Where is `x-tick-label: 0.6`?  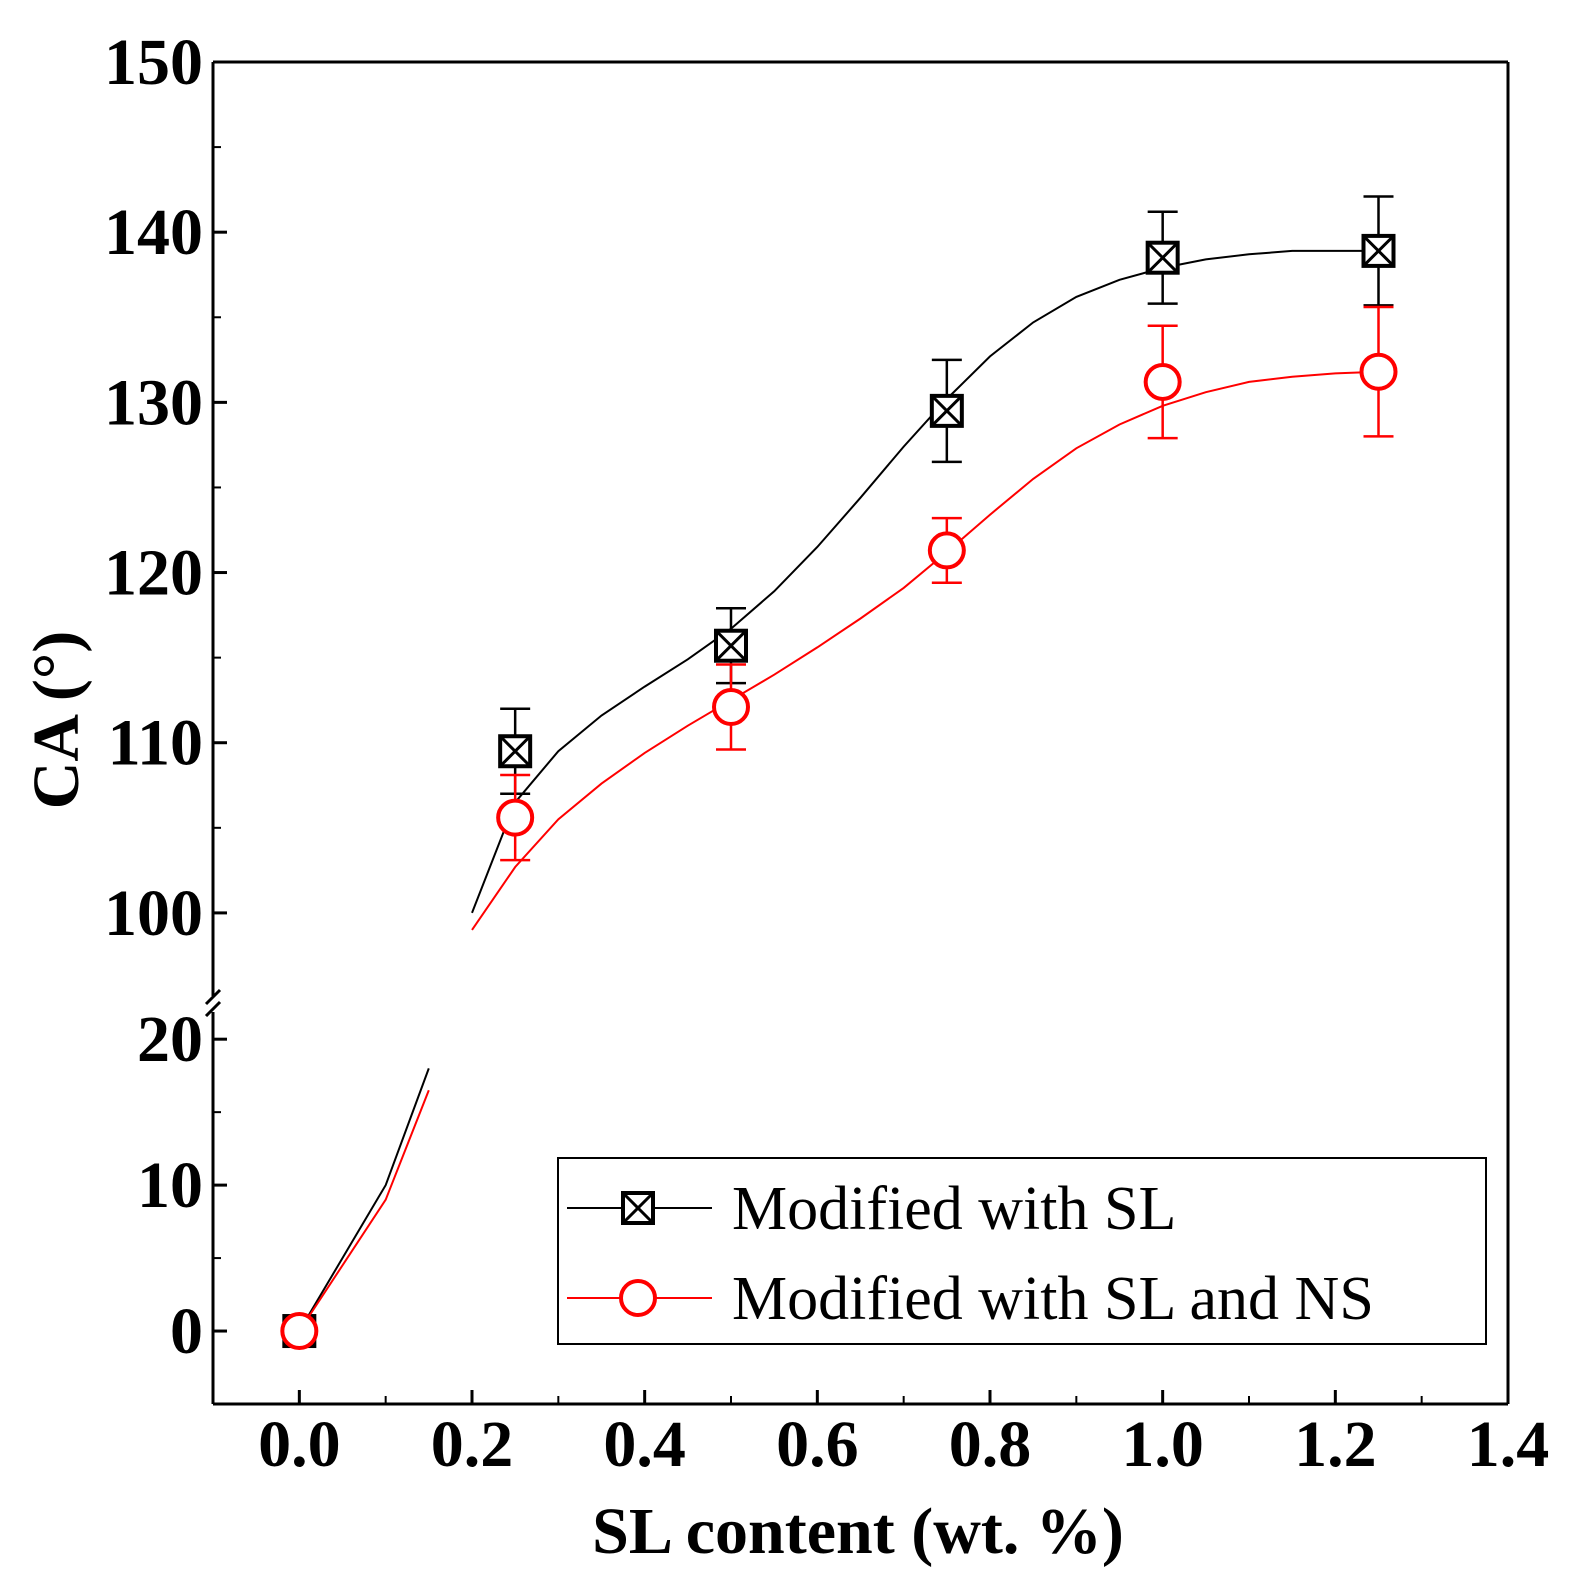 x-tick-label: 0.6 is located at coordinates (817, 1444).